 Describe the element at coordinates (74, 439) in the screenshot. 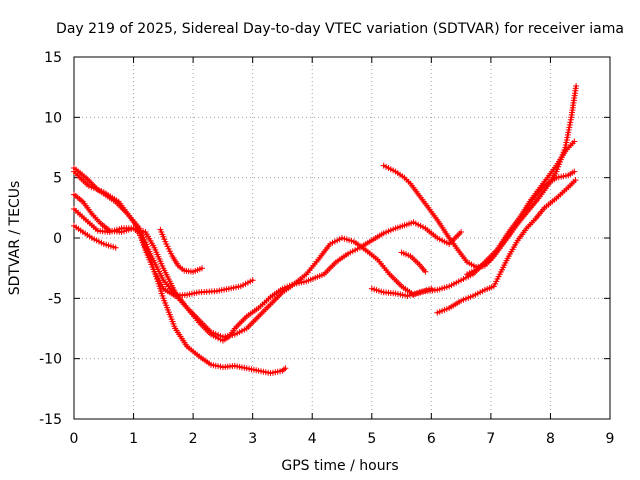

I see `x-tick-label: 0` at that location.